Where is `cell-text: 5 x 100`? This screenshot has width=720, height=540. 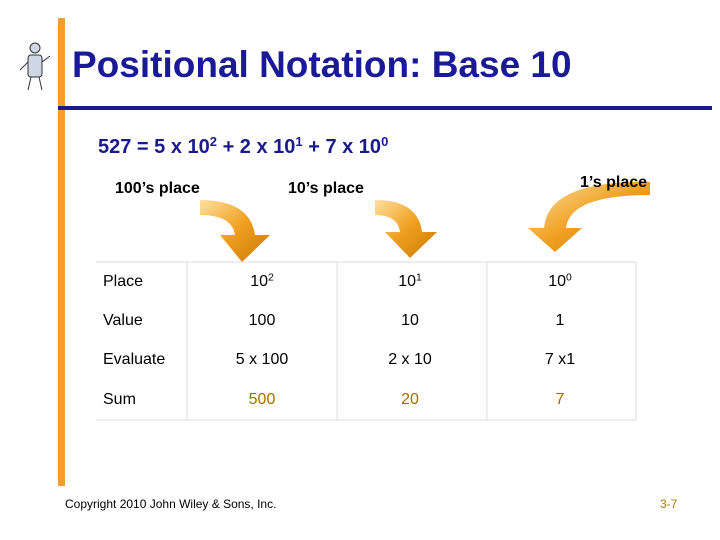
cell-text: 5 x 100 is located at coordinates (262, 359).